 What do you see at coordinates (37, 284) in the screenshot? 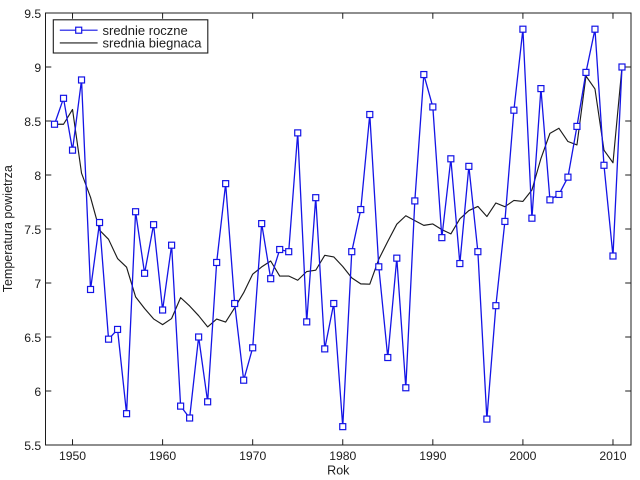
I see `svg-text: 7` at bounding box center [37, 284].